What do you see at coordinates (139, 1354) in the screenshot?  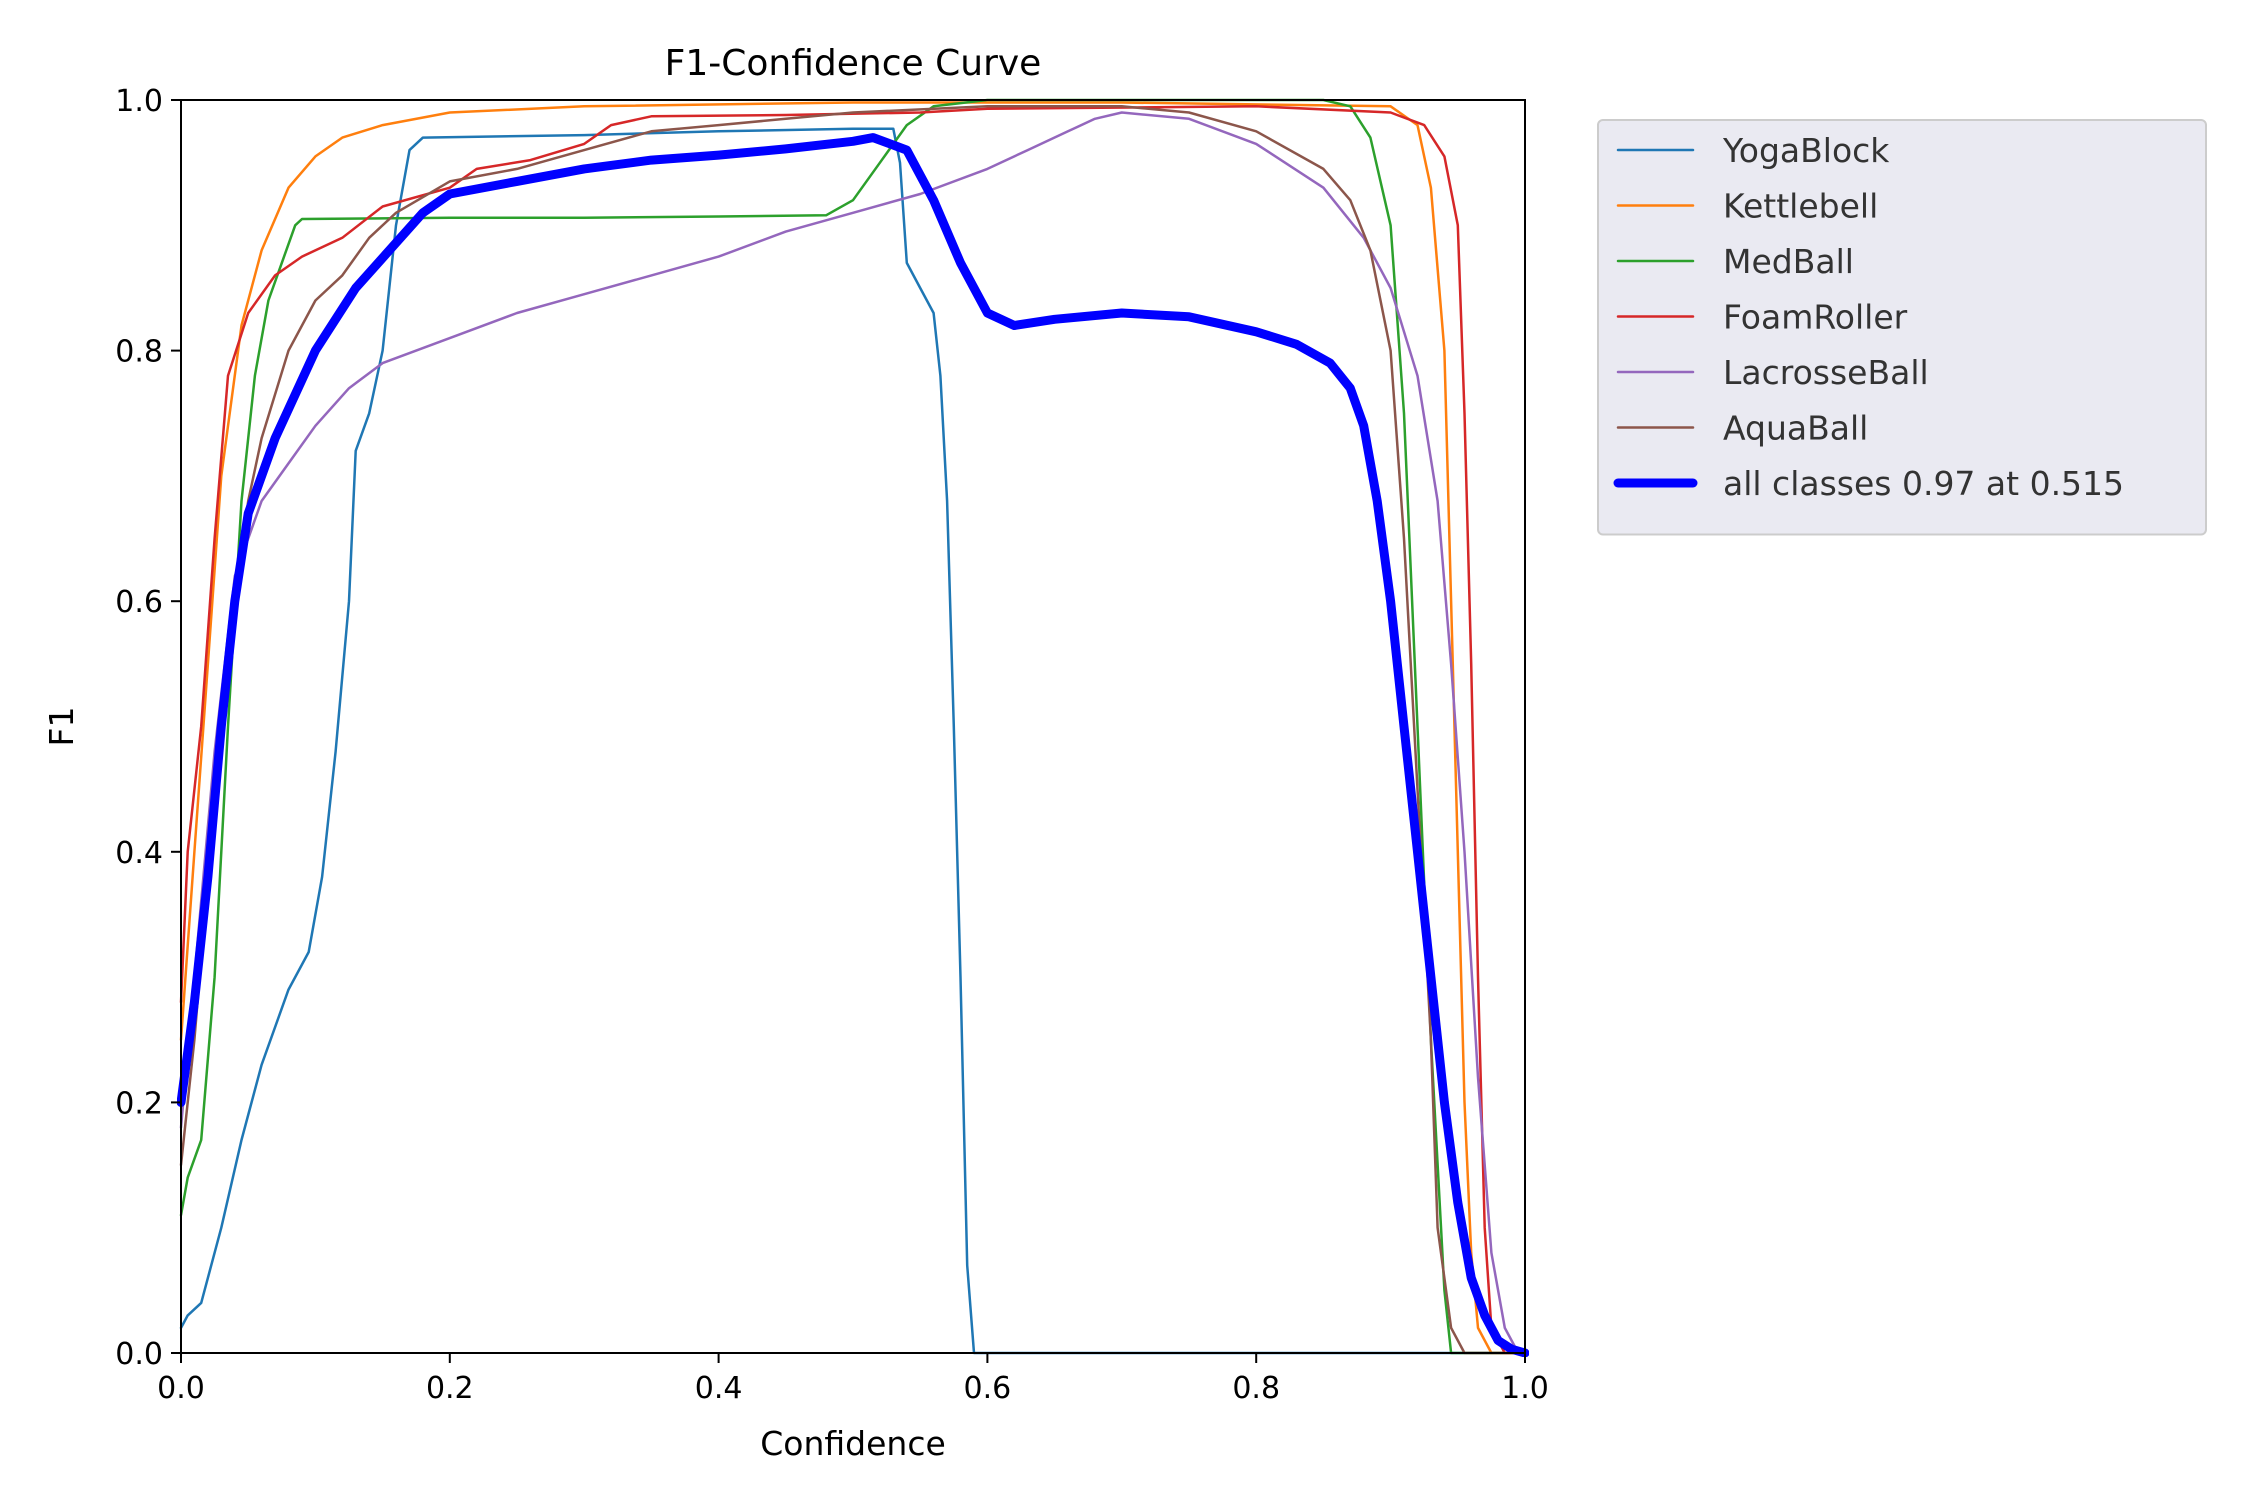 I see `y-tick-label: 0.0` at bounding box center [139, 1354].